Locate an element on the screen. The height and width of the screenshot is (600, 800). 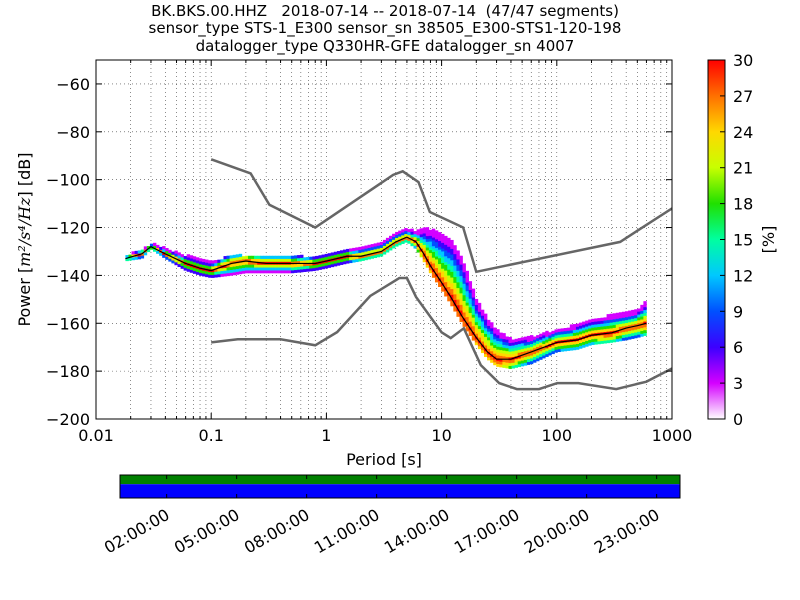
timeline-tick-label: 11:00:00 is located at coordinates (347, 531).